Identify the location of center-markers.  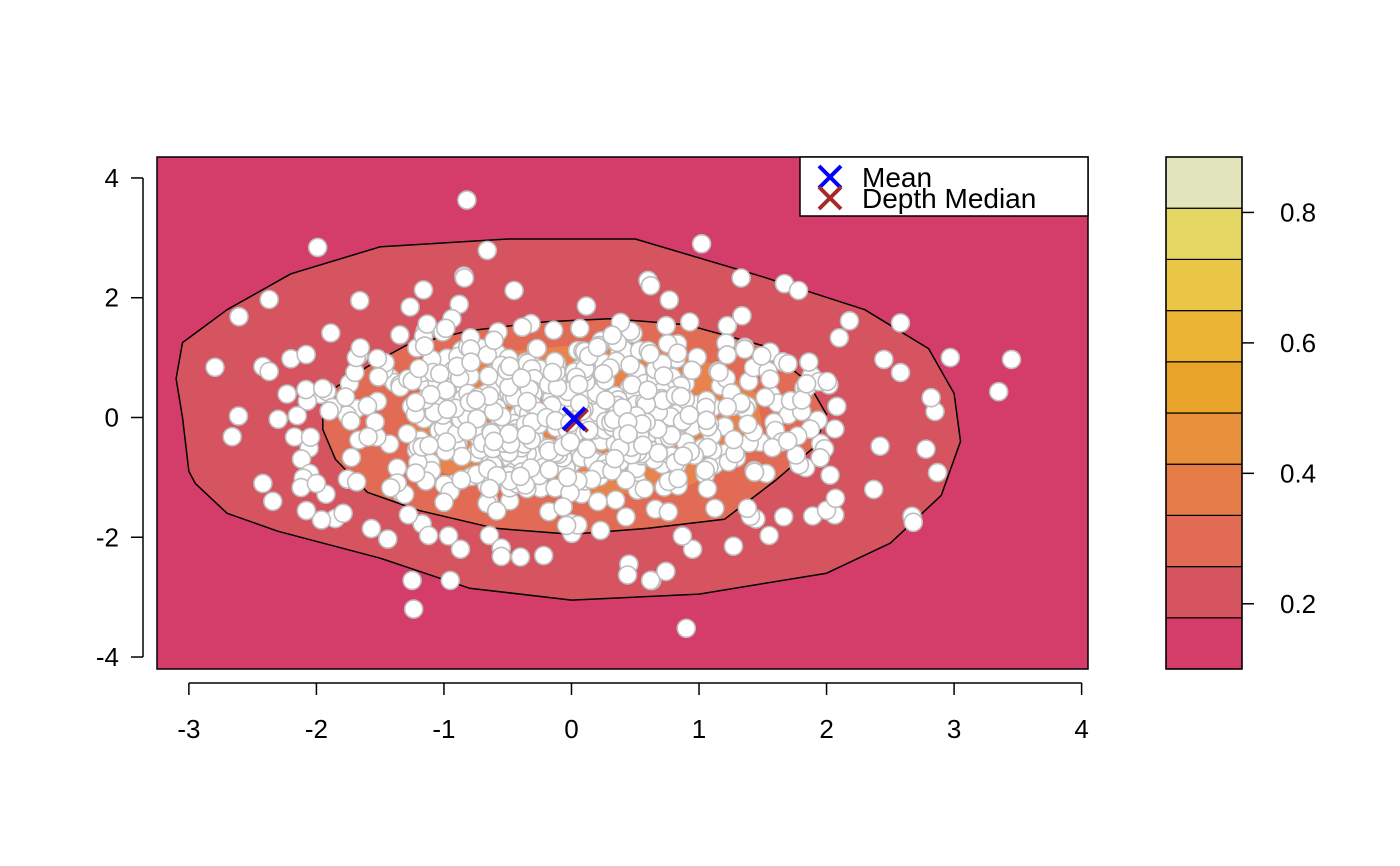
(575, 419).